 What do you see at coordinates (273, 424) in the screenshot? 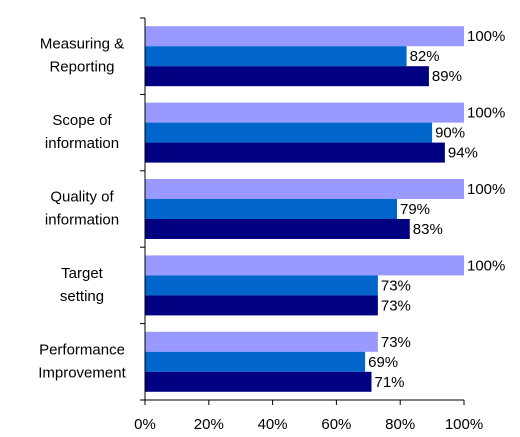
I see `x-tick-label: 40%` at bounding box center [273, 424].